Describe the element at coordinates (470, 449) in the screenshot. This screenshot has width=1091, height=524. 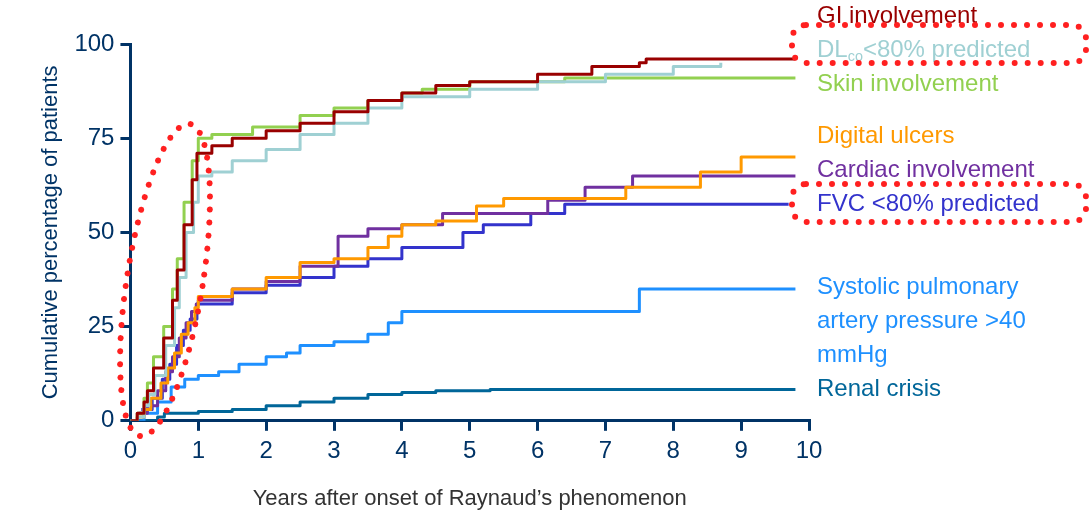
I see `x-tick-label: 5` at that location.